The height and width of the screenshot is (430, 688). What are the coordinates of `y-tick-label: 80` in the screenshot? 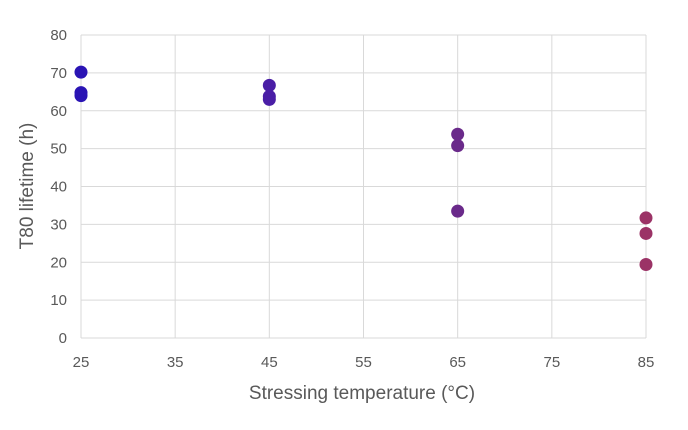 It's located at (58, 35).